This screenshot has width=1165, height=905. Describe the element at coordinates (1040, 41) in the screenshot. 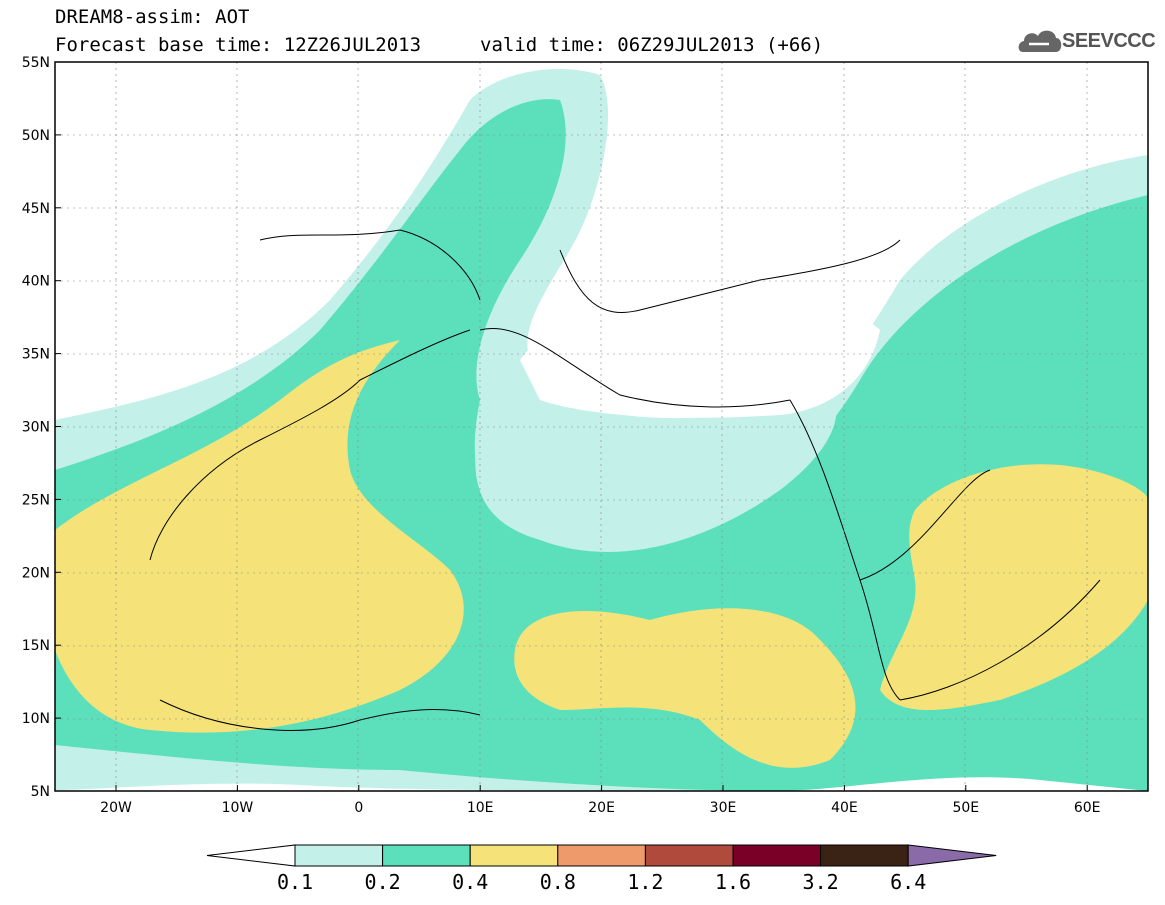

I see `cloud-icon` at that location.